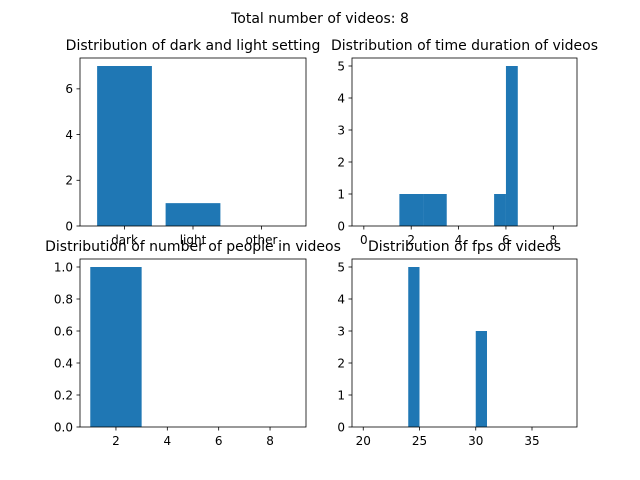 This screenshot has width=640, height=480. What do you see at coordinates (63, 267) in the screenshot?
I see `y-tick-label: 1.0` at bounding box center [63, 267].